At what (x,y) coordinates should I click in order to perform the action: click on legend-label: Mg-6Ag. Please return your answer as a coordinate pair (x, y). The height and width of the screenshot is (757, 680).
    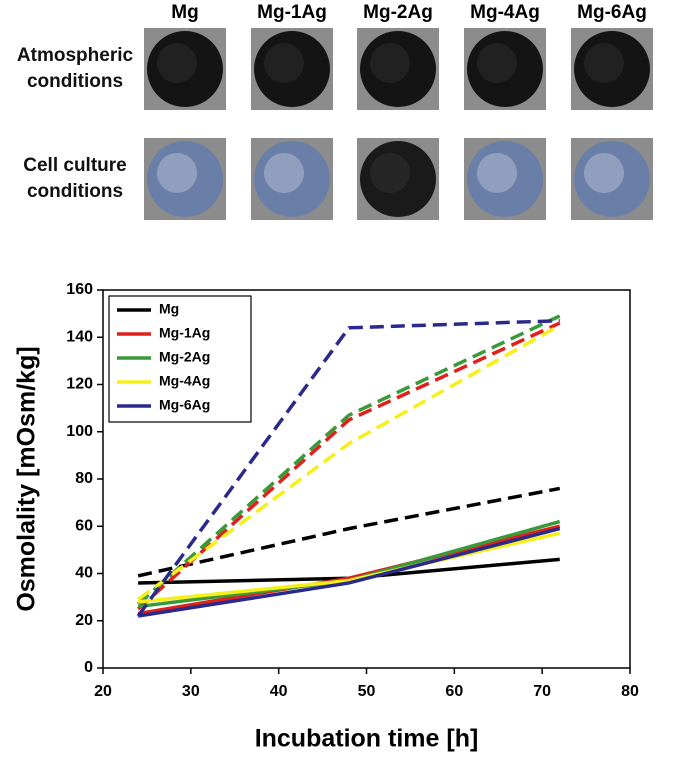
    Looking at the image, I should click on (184, 405).